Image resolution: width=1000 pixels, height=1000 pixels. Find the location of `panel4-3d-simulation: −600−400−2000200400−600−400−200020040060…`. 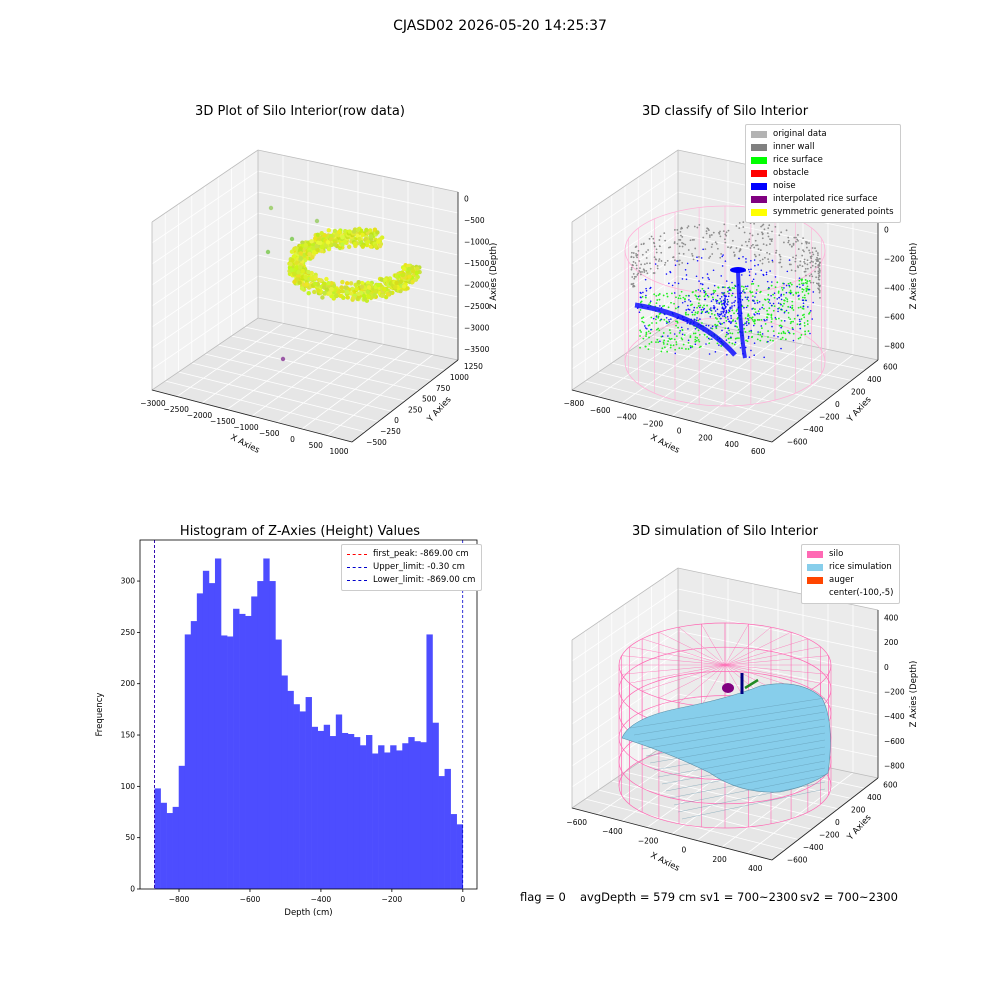

panel4-3d-simulation: −600−400−2000200400−600−400−200020040060… is located at coordinates (742, 720).